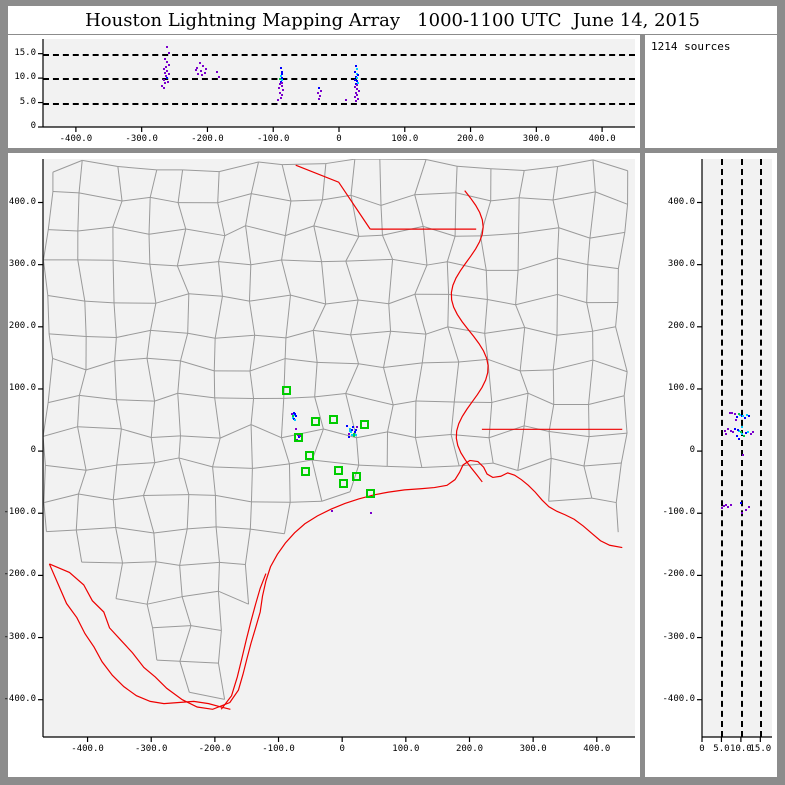  What do you see at coordinates (737, 448) in the screenshot?
I see `height-vs-north-plot-area` at bounding box center [737, 448].